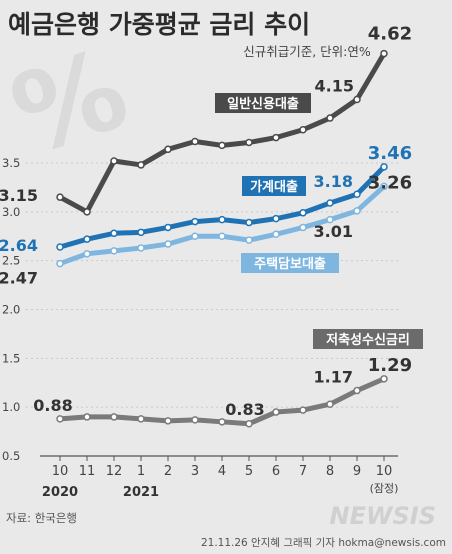 The height and width of the screenshot is (554, 452). What do you see at coordinates (383, 516) in the screenshot?
I see `newsis-watermark: NEWSIS` at bounding box center [383, 516].